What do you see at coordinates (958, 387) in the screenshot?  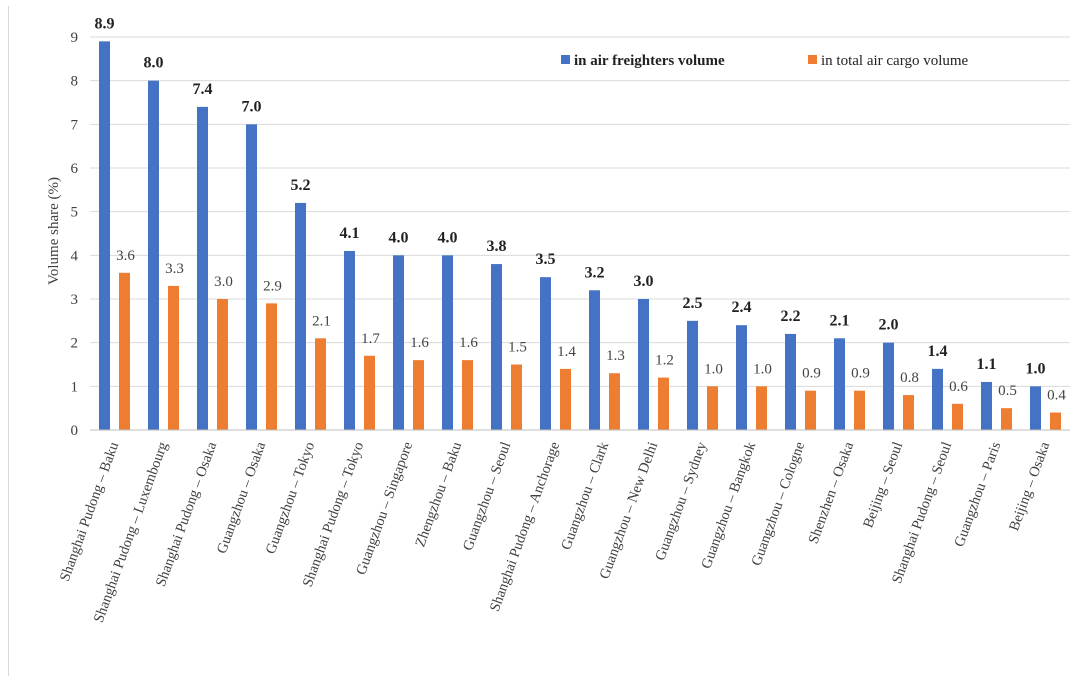 I see `data-label-total: 0.6` at bounding box center [958, 387].